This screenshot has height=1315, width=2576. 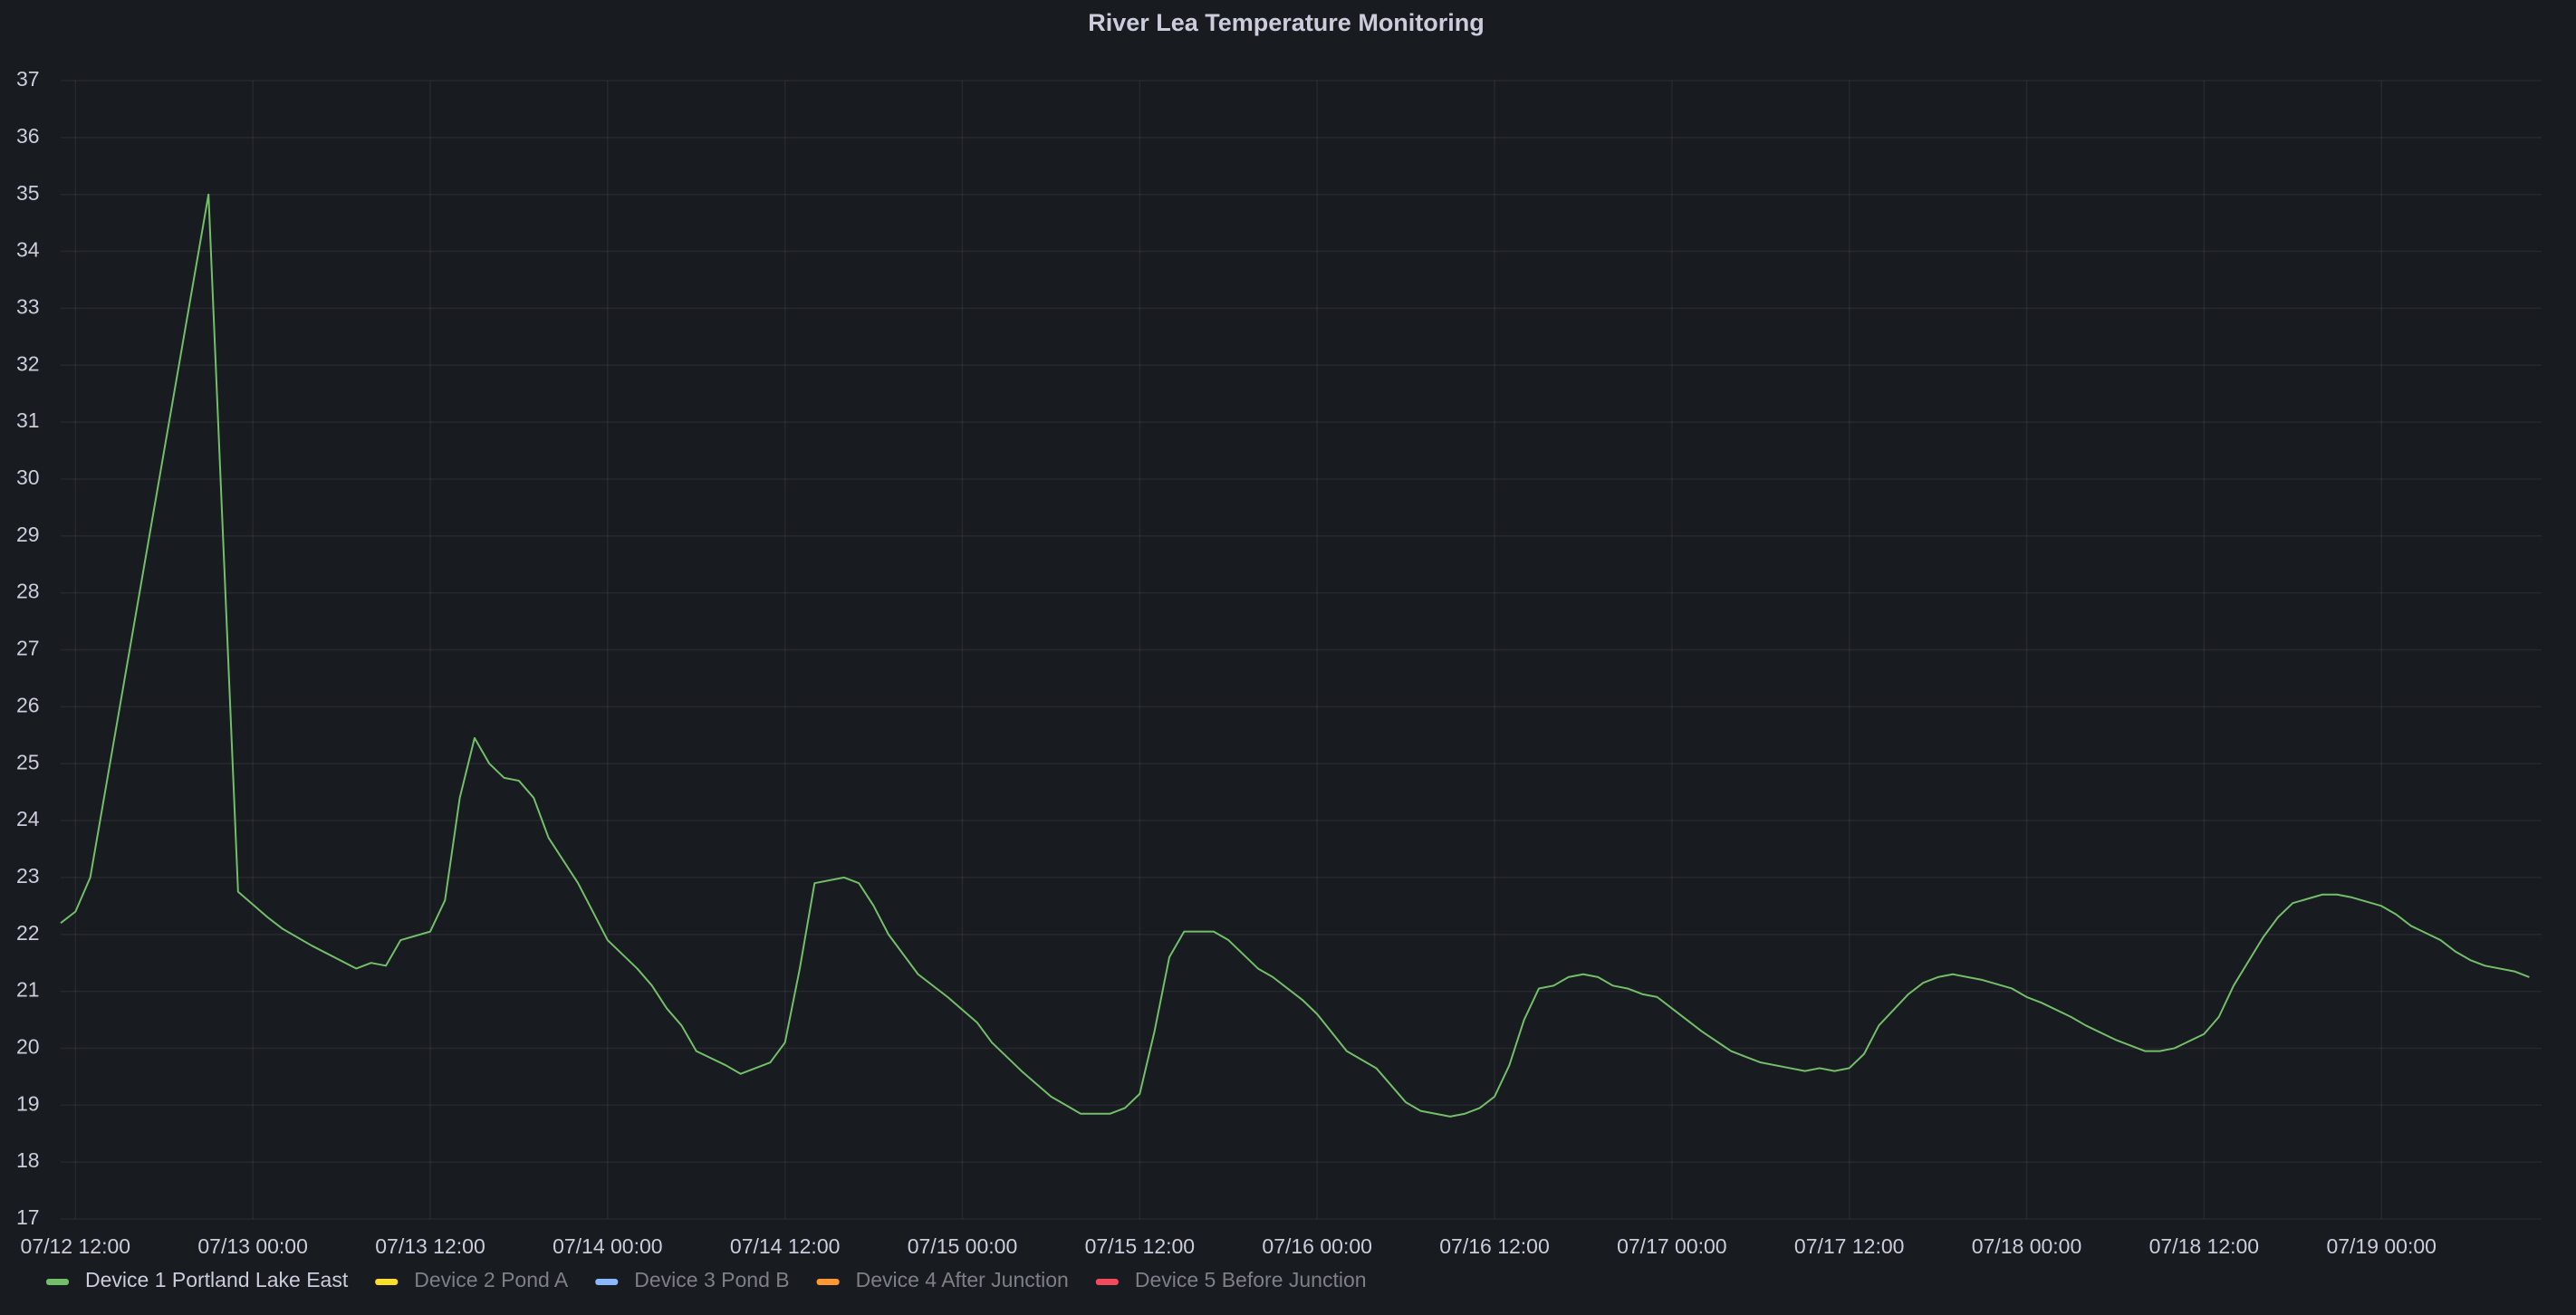 What do you see at coordinates (28, 761) in the screenshot?
I see `y-tick-label: 25` at bounding box center [28, 761].